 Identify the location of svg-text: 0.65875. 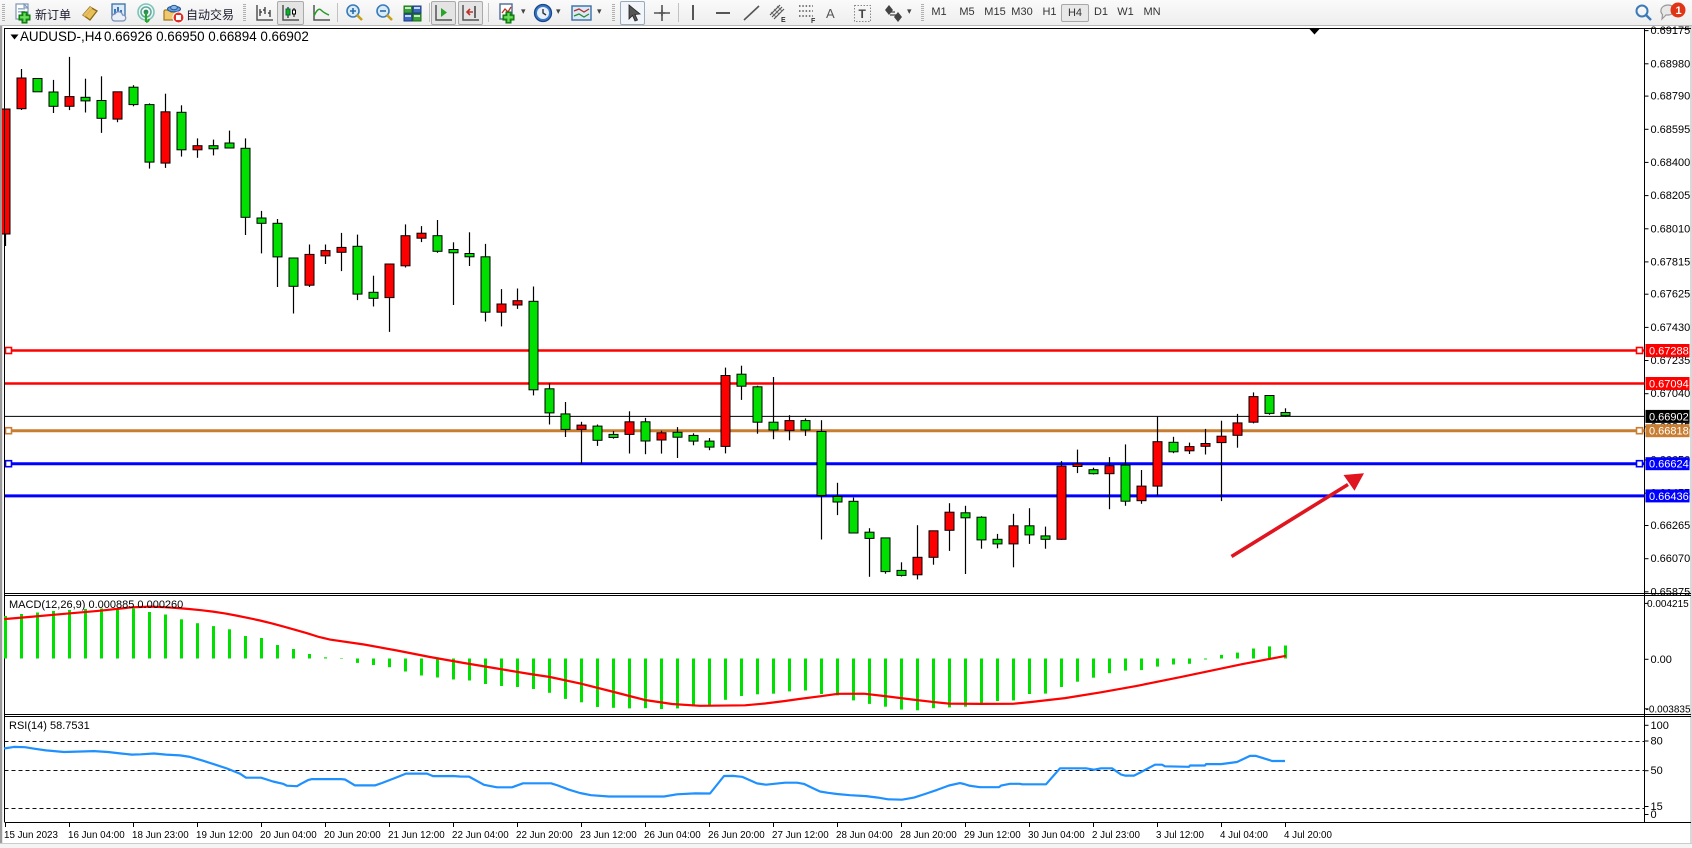
(1671, 592).